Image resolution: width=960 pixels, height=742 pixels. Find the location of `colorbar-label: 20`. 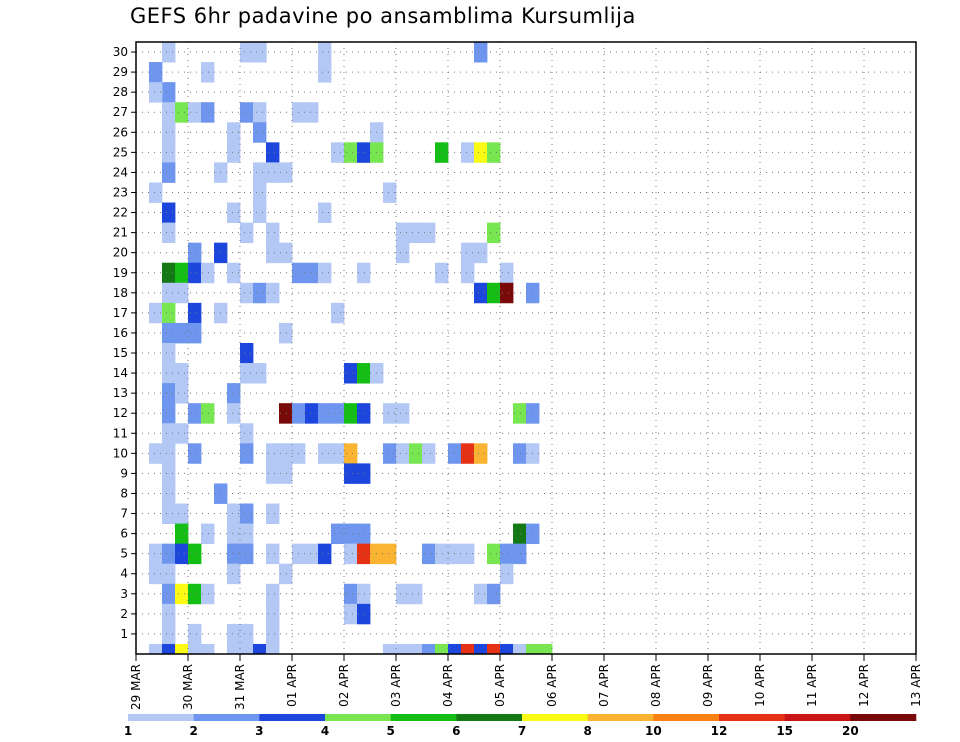

colorbar-label: 20 is located at coordinates (850, 731).